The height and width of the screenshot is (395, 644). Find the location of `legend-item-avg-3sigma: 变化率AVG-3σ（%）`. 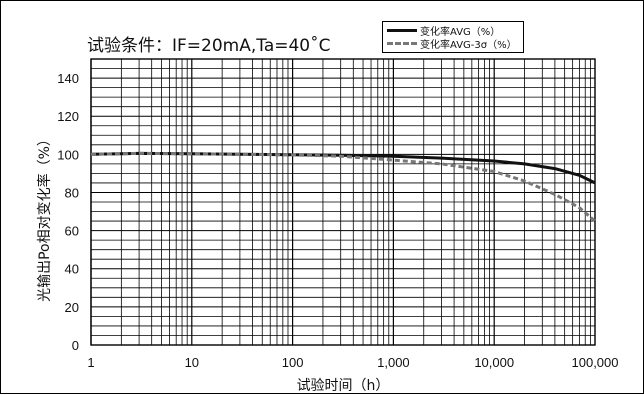

legend-item-avg-3sigma: 变化率AVG-3σ（%） is located at coordinates (452, 44).